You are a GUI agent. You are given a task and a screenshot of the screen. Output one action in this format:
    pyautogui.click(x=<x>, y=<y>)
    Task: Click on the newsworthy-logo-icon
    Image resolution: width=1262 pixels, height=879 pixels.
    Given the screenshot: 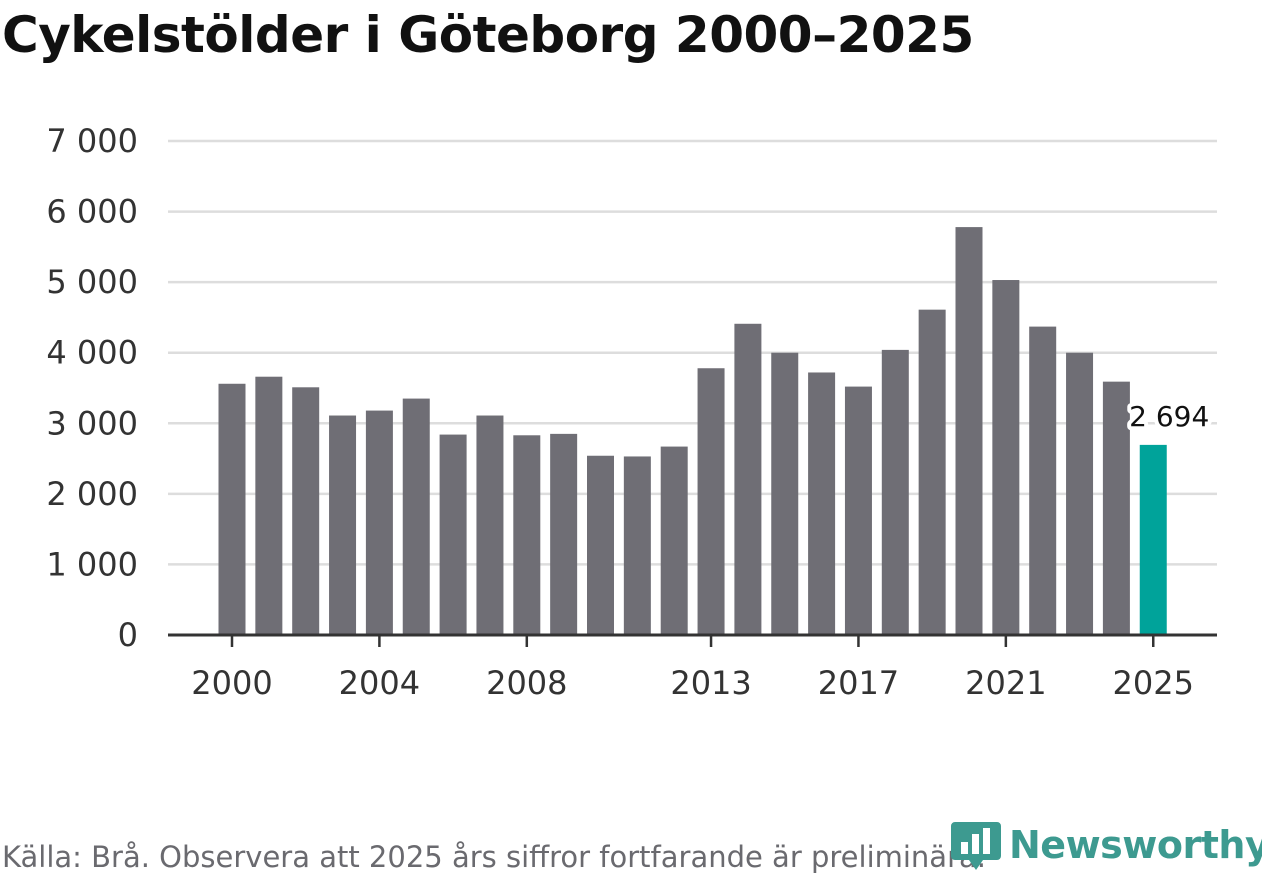 What is the action you would take?
    pyautogui.click(x=976, y=846)
    